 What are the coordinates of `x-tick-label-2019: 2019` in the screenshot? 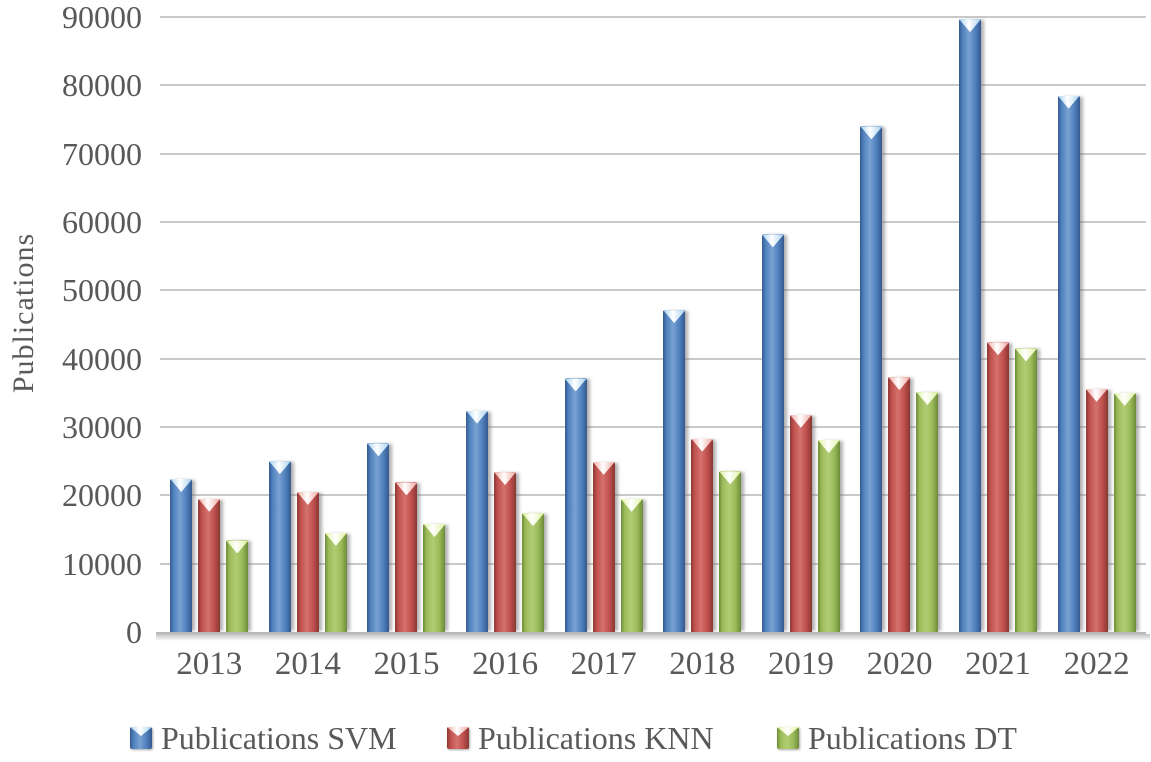 It's located at (800, 664).